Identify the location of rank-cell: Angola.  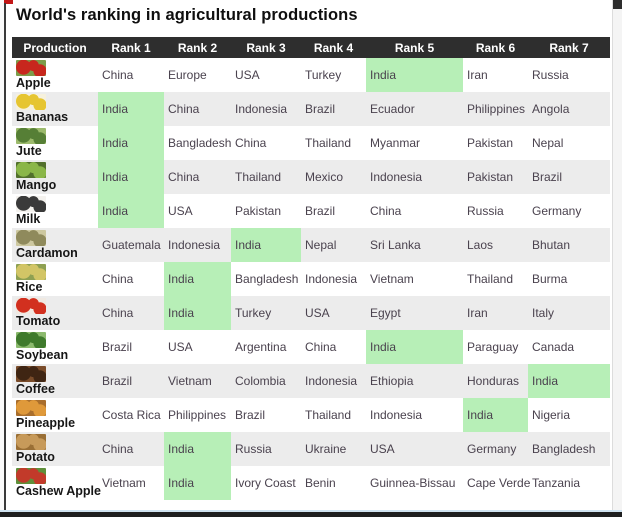
(569, 109).